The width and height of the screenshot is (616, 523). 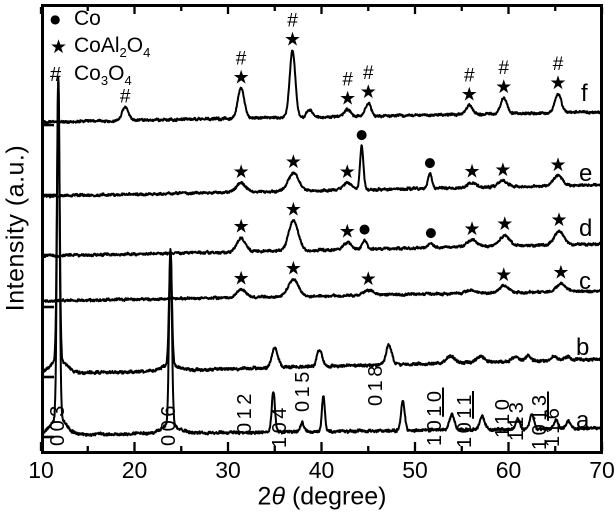 I want to click on legend-item-coal2o4: ★ CoAl2O4, so click(x=100, y=47).